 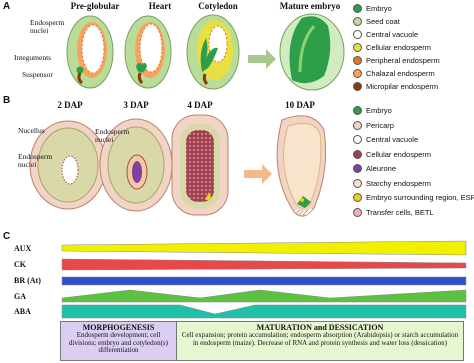 I want to click on legend-label: Transfer cells, BETL, so click(x=400, y=212).